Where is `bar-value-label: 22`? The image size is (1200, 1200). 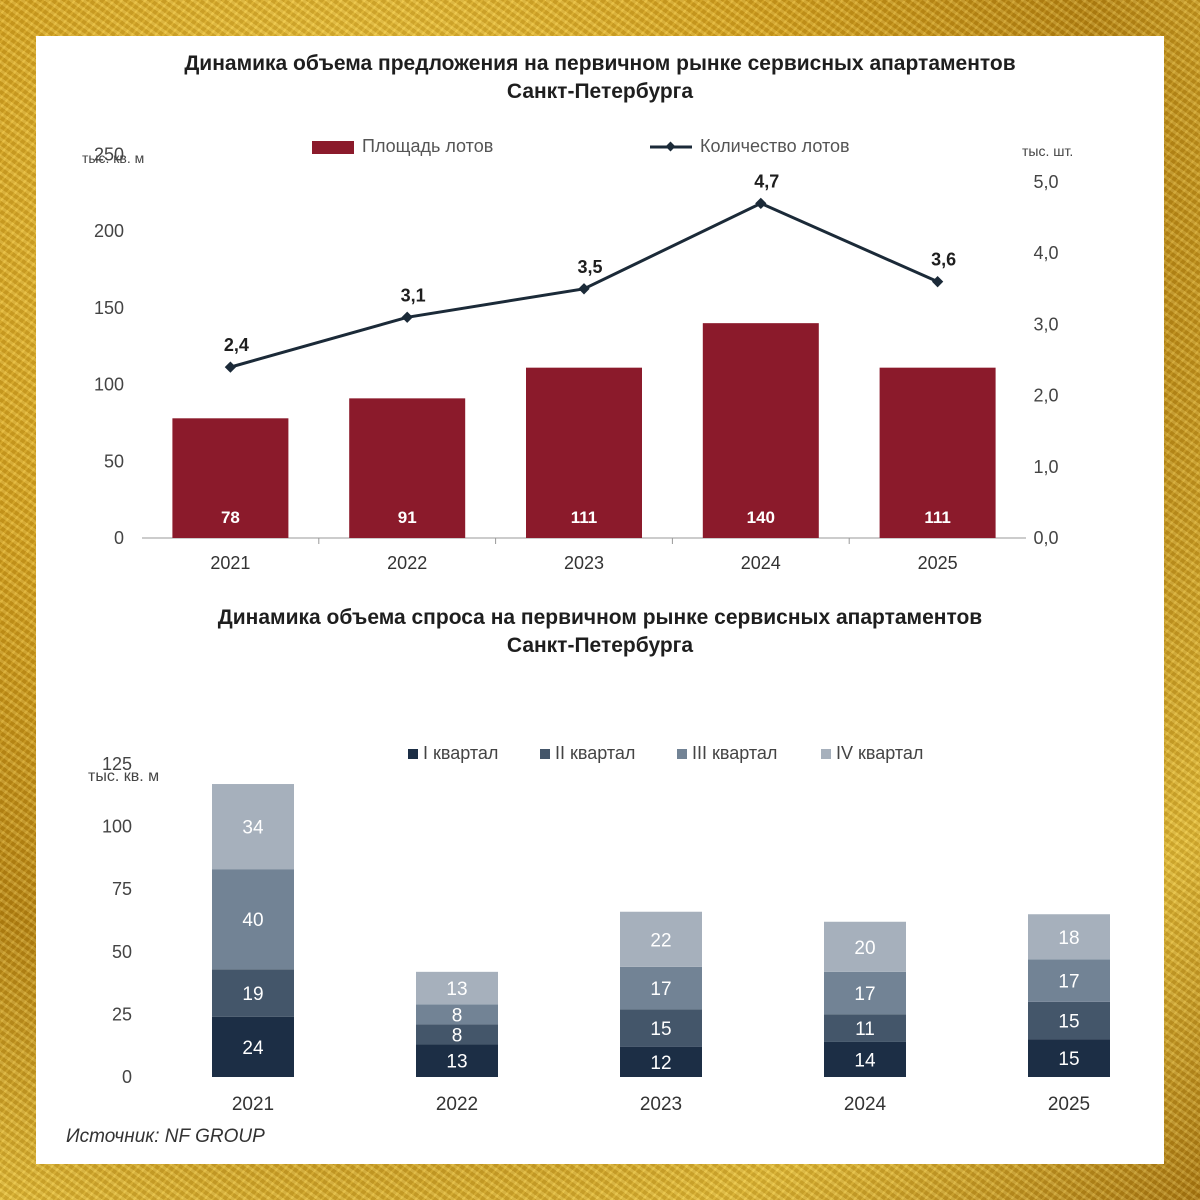 bar-value-label: 22 is located at coordinates (660, 940).